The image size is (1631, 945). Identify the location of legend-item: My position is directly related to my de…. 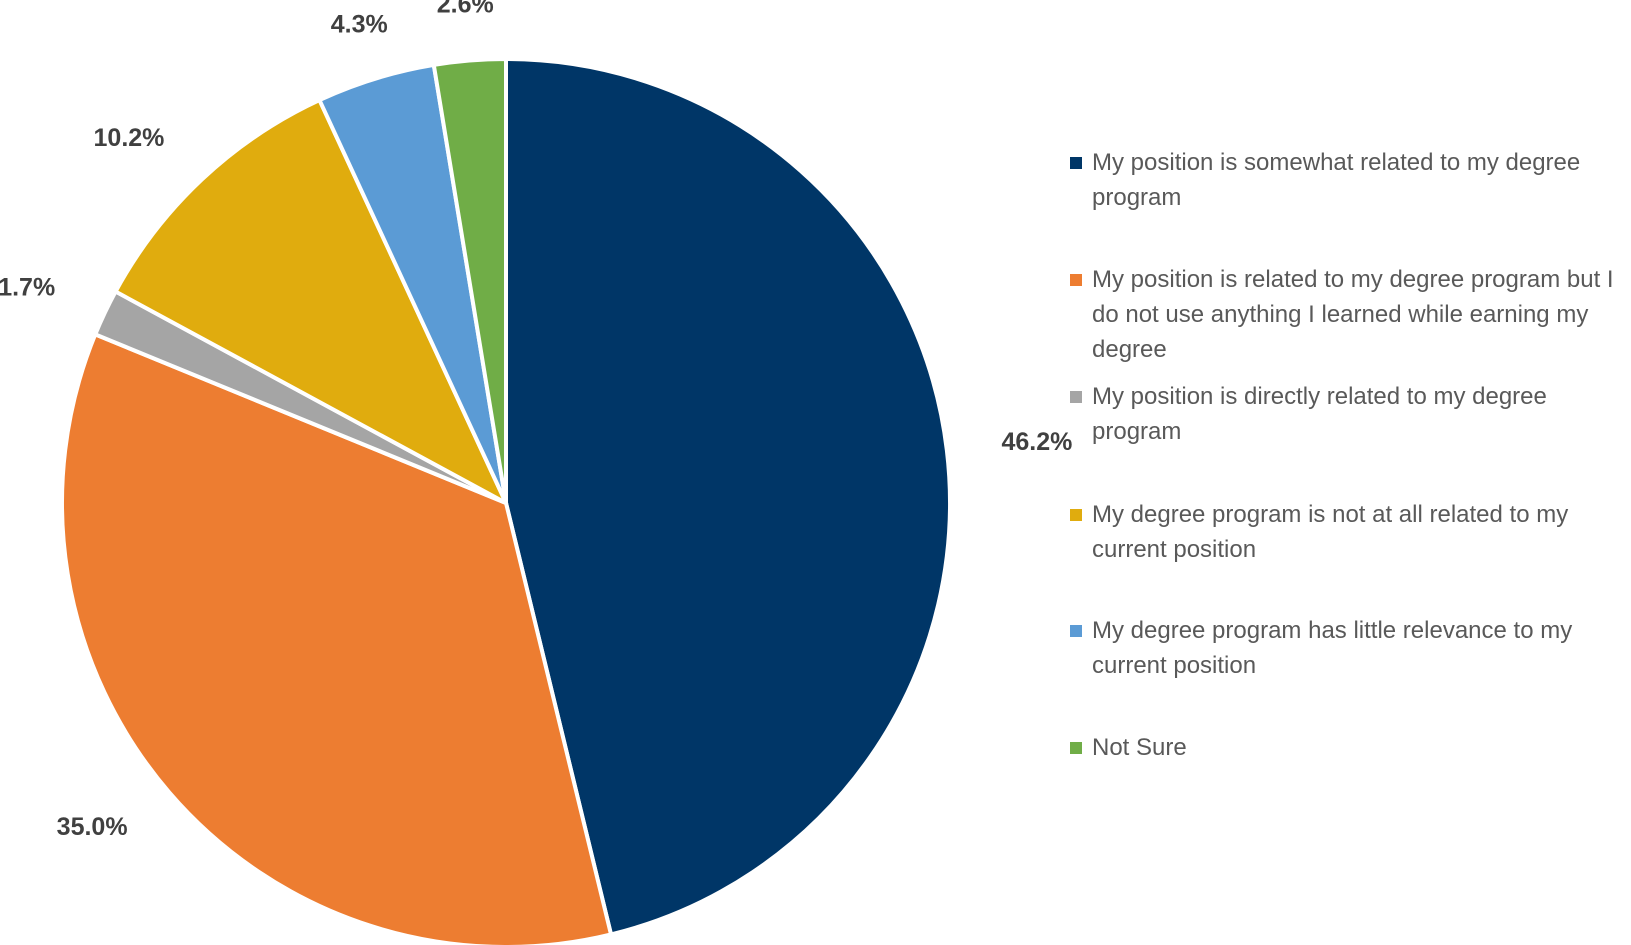
(1350, 414).